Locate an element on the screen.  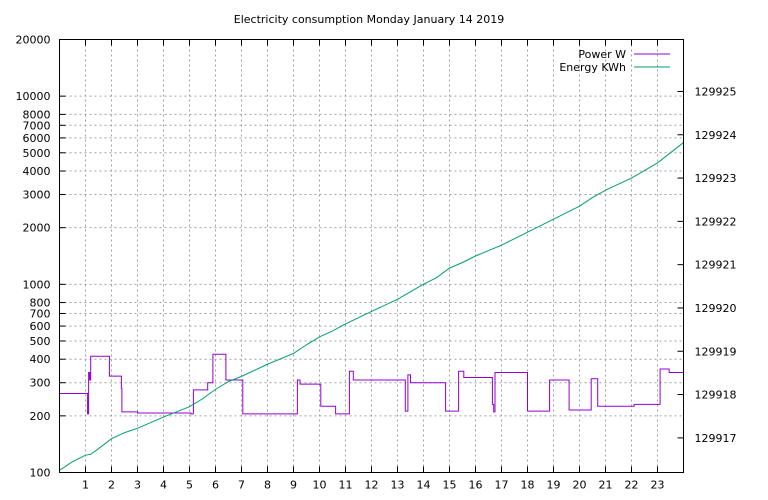
y-tick-label: 1000 is located at coordinates (37, 284).